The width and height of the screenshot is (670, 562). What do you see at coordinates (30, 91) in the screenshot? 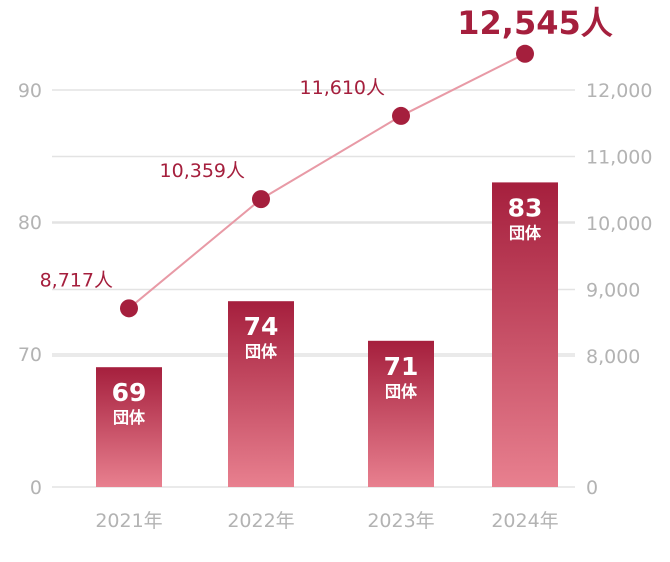
I see `left-tick-label: 90` at bounding box center [30, 91].